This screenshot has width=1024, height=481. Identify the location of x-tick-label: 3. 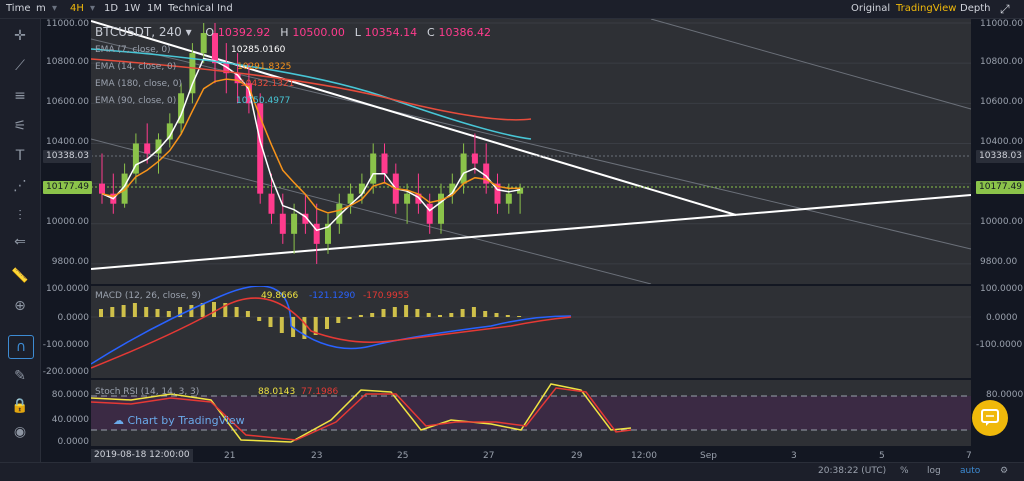
(794, 456).